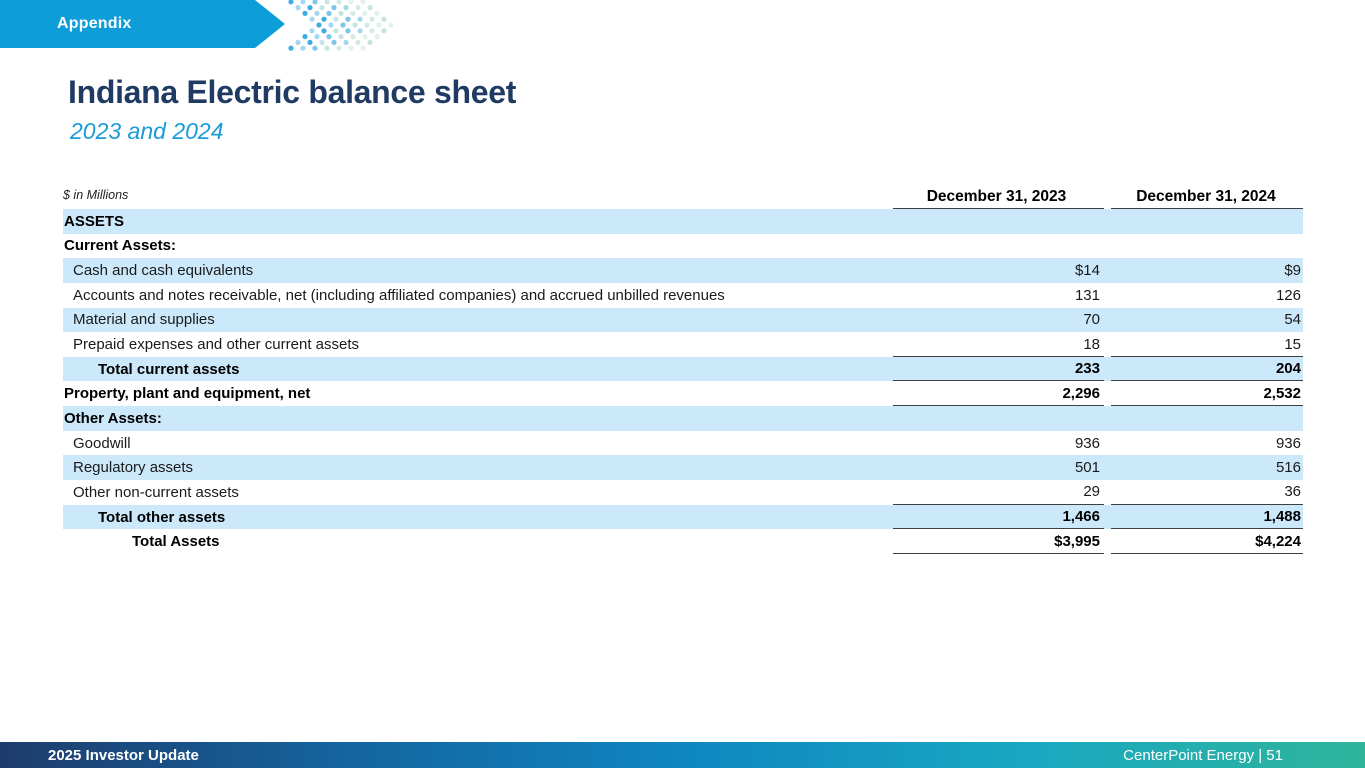 The height and width of the screenshot is (768, 1365). What do you see at coordinates (1207, 394) in the screenshot?
I see `value-2024: 2,532` at bounding box center [1207, 394].